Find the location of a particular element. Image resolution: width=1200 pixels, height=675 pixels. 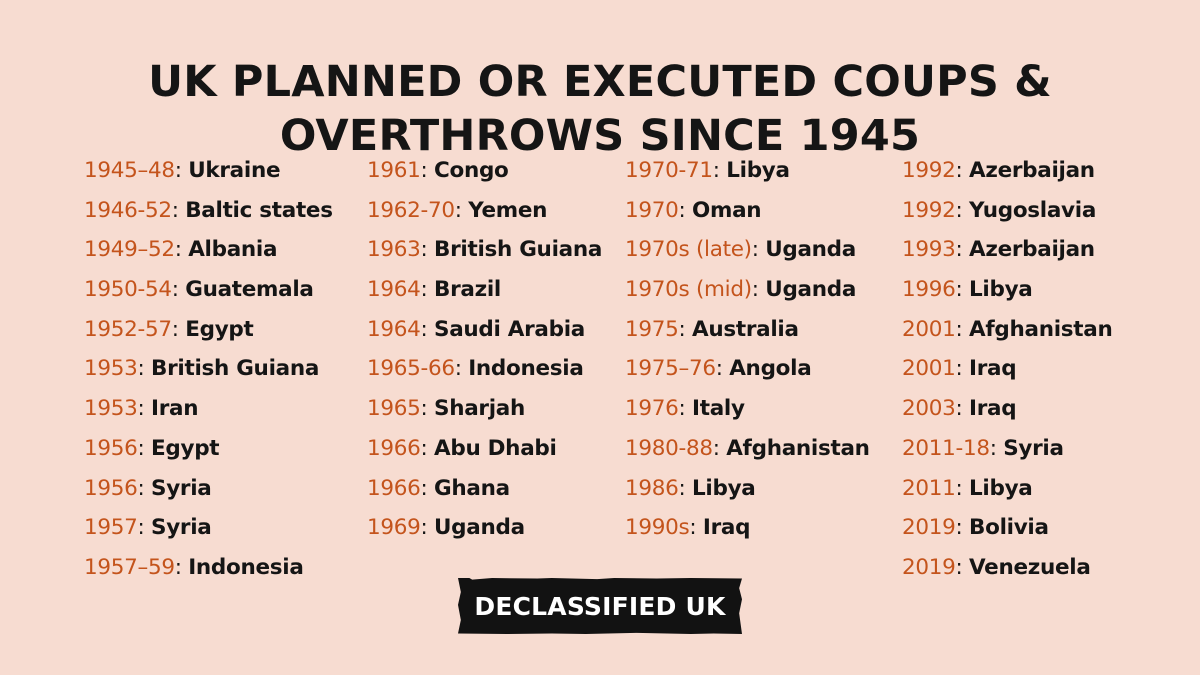

coup-list-item: 1946-52: Baltic states is located at coordinates (234, 211).